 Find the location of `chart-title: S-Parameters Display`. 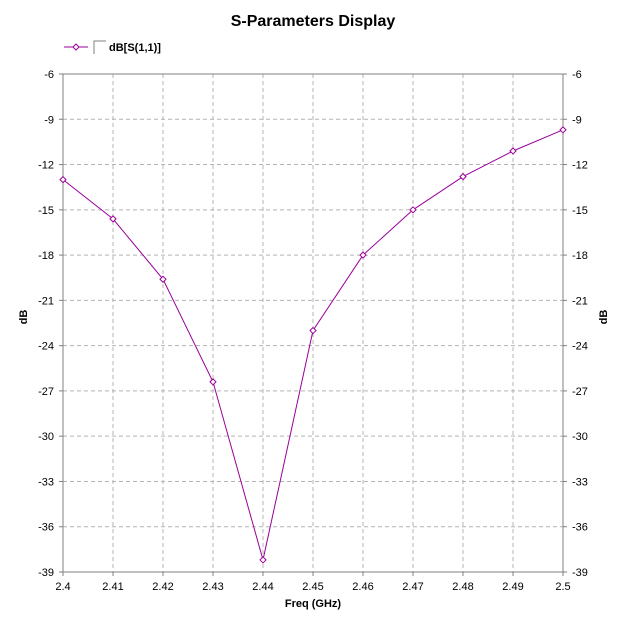

chart-title: S-Parameters Display is located at coordinates (313, 21).